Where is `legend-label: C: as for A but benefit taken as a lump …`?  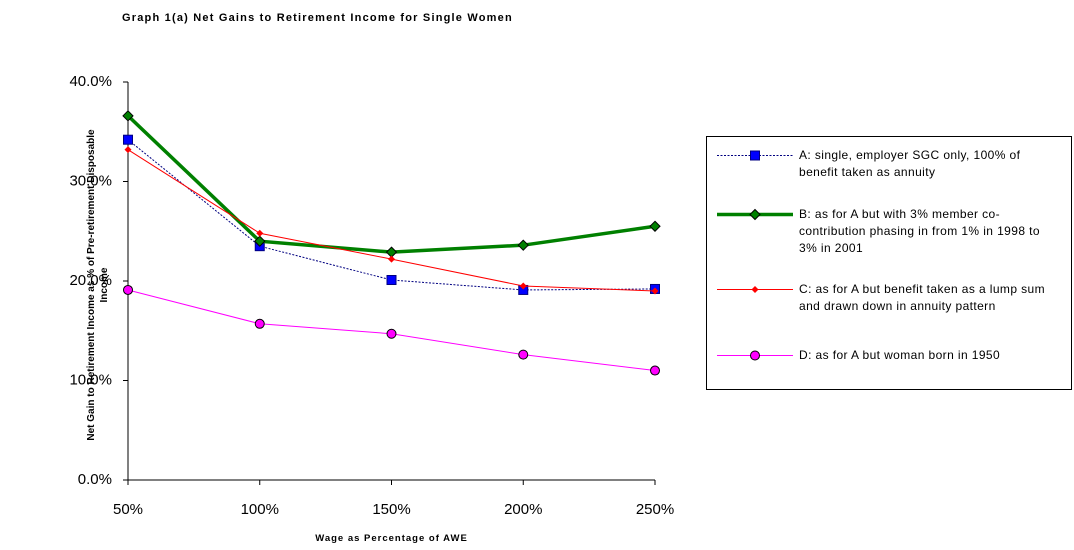
legend-label: C: as for A but benefit taken as a lump … is located at coordinates (922, 297).